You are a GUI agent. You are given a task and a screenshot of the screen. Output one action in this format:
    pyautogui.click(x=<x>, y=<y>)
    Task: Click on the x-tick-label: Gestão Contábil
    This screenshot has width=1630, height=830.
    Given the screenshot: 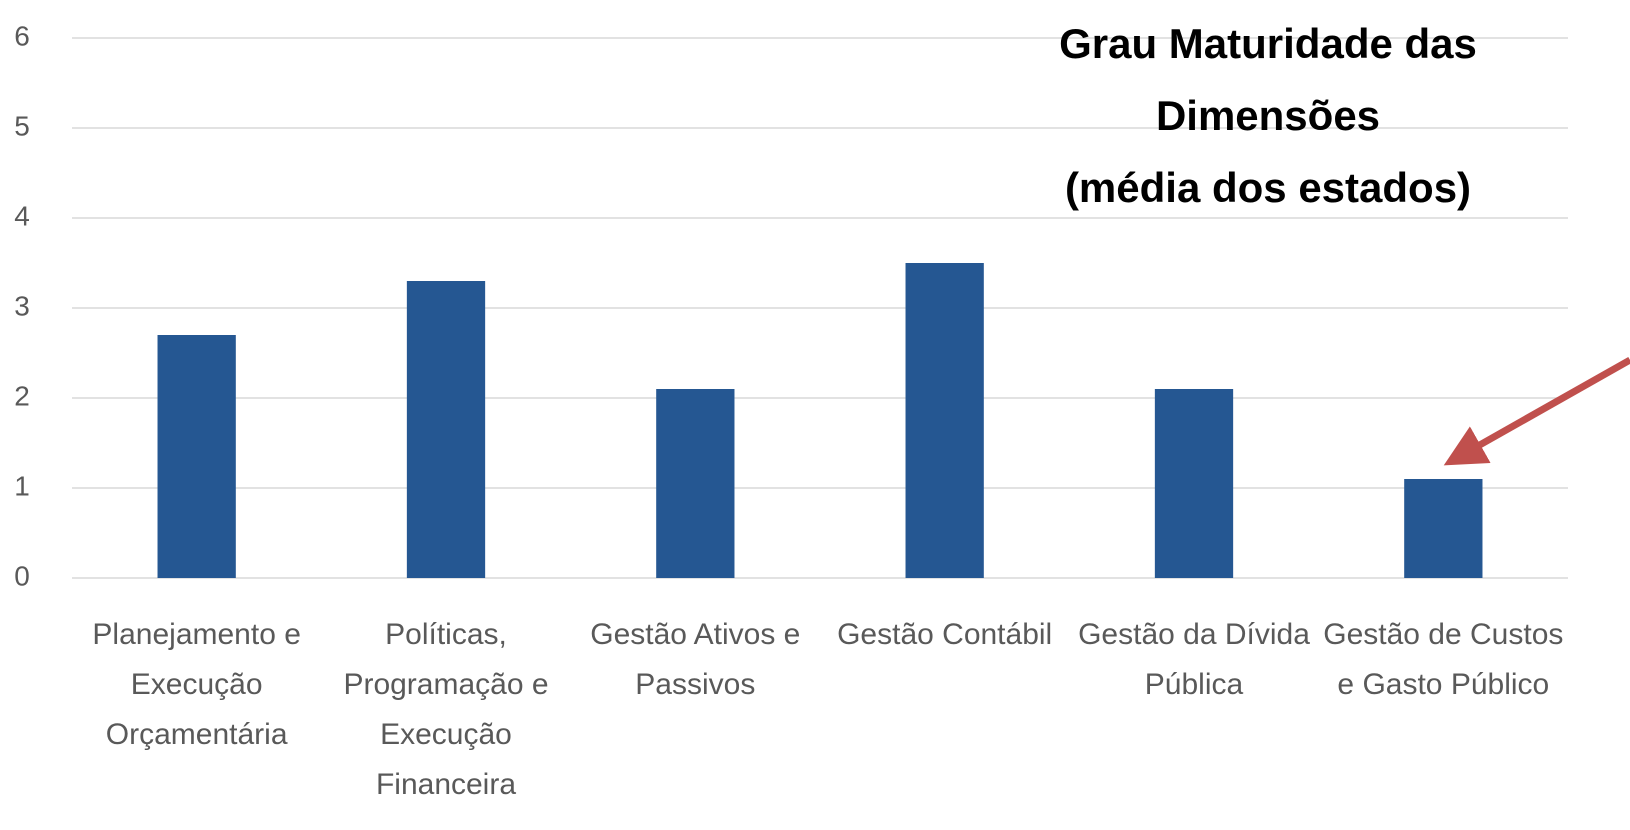 What is the action you would take?
    pyautogui.click(x=945, y=634)
    